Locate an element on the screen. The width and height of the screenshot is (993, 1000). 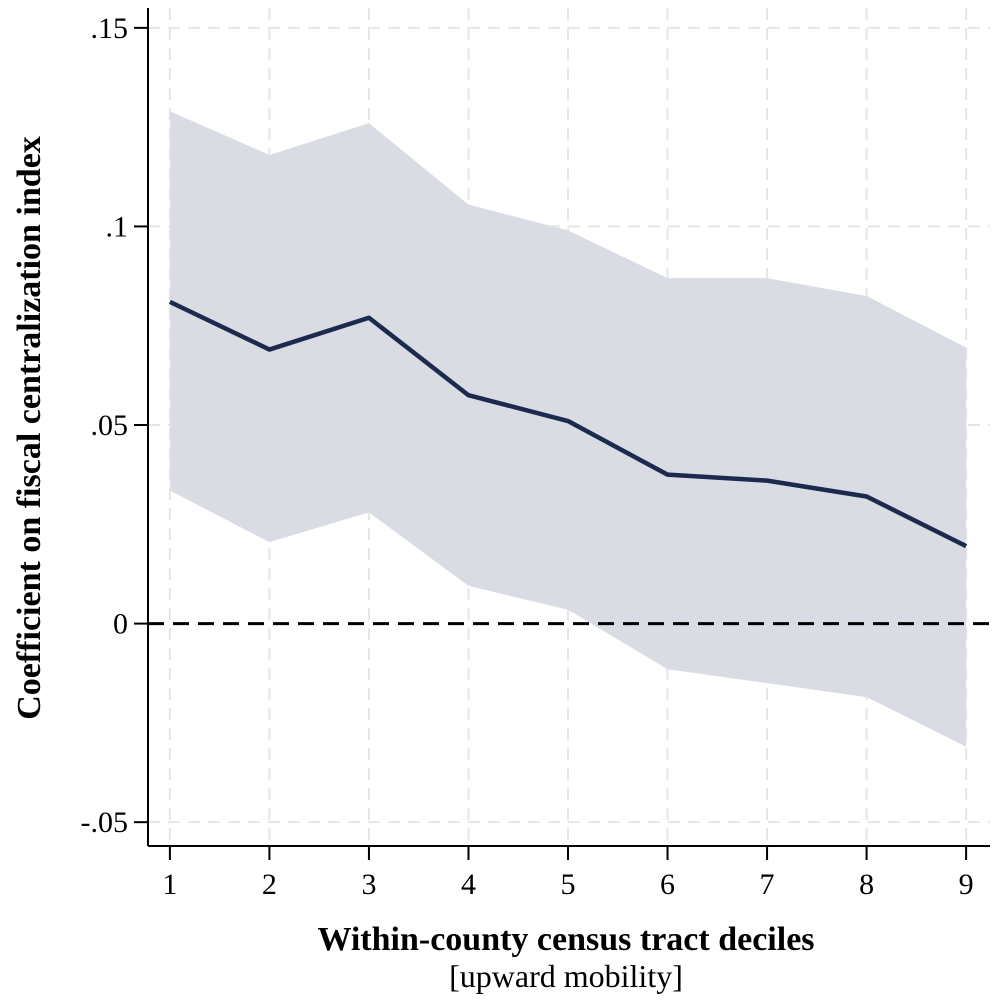
x-tick-label-6: 6 is located at coordinates (667, 884).